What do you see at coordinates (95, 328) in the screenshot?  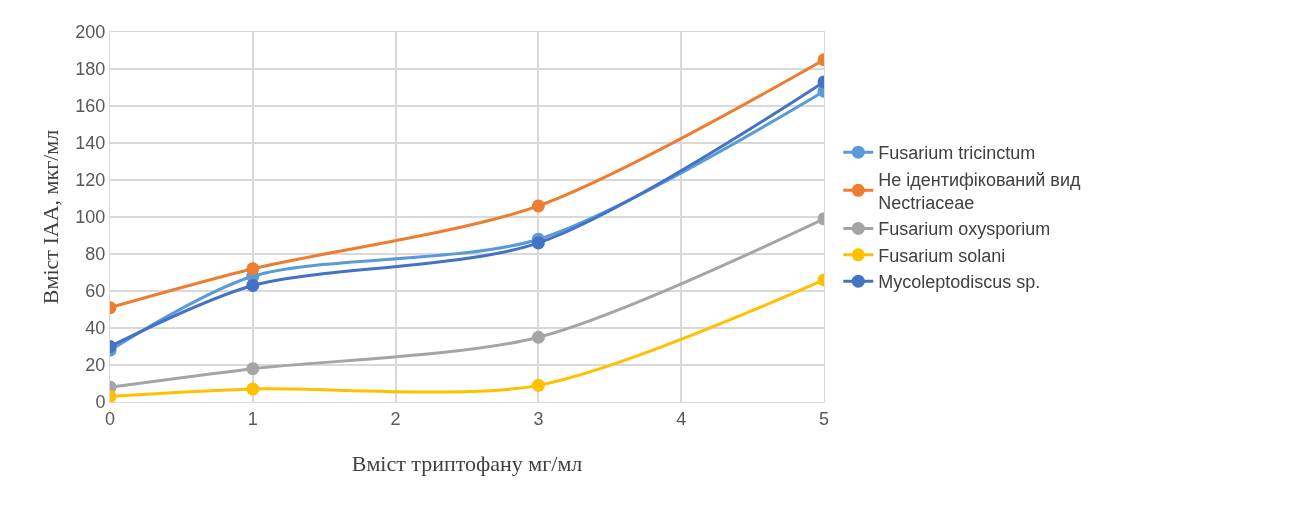 I see `y-tick-label: 40` at bounding box center [95, 328].